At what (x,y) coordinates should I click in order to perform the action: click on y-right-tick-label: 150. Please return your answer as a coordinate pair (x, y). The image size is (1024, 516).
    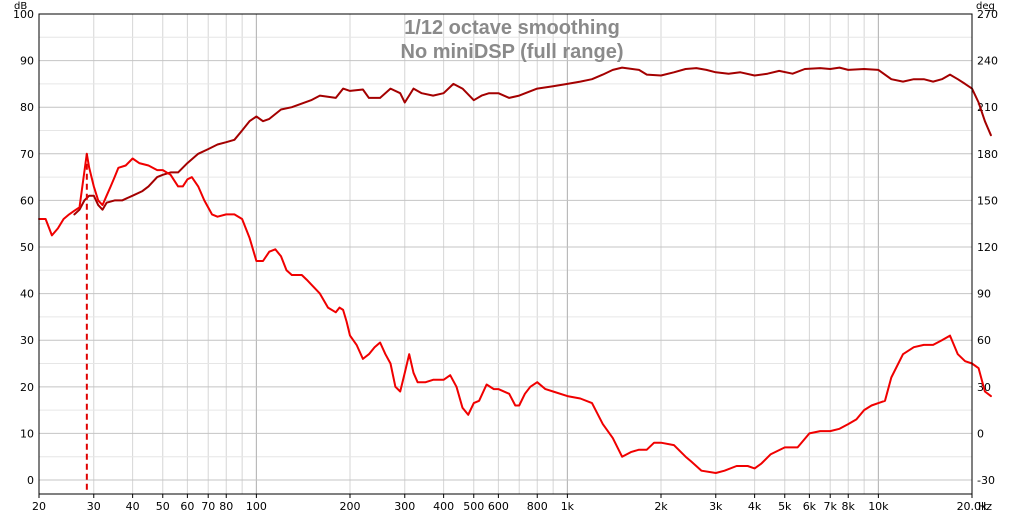
    Looking at the image, I should click on (987, 200).